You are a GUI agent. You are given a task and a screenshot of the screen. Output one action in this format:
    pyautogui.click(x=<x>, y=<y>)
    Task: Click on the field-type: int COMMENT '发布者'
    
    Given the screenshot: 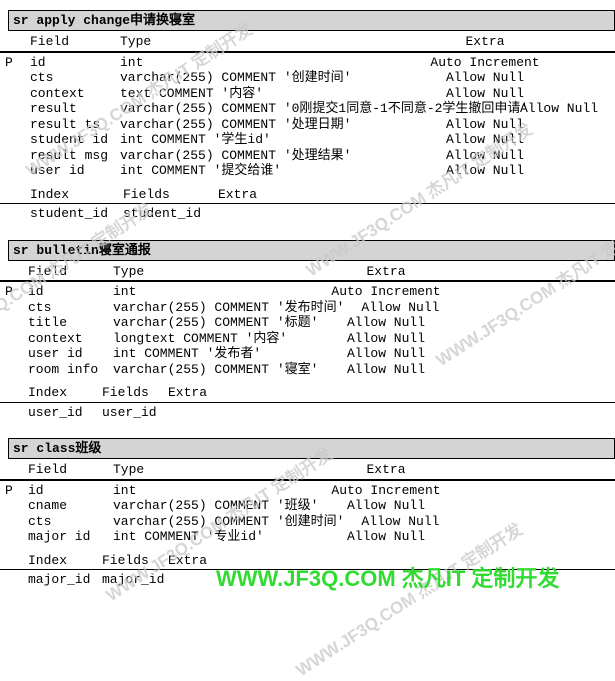 What is the action you would take?
    pyautogui.click(x=187, y=353)
    